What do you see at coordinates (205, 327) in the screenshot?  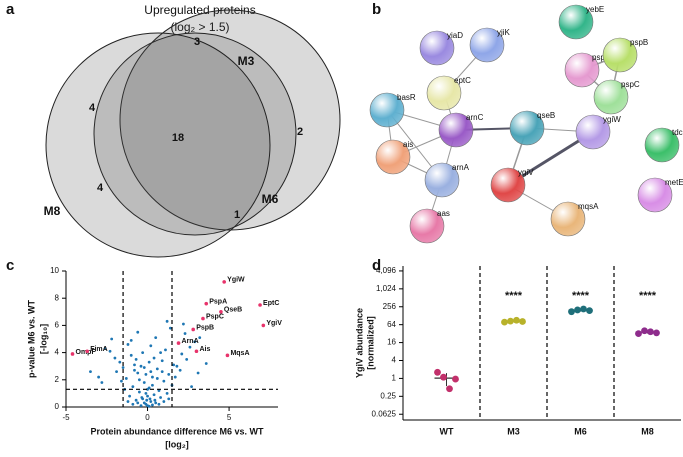 I see `point-label: PspB` at bounding box center [205, 327].